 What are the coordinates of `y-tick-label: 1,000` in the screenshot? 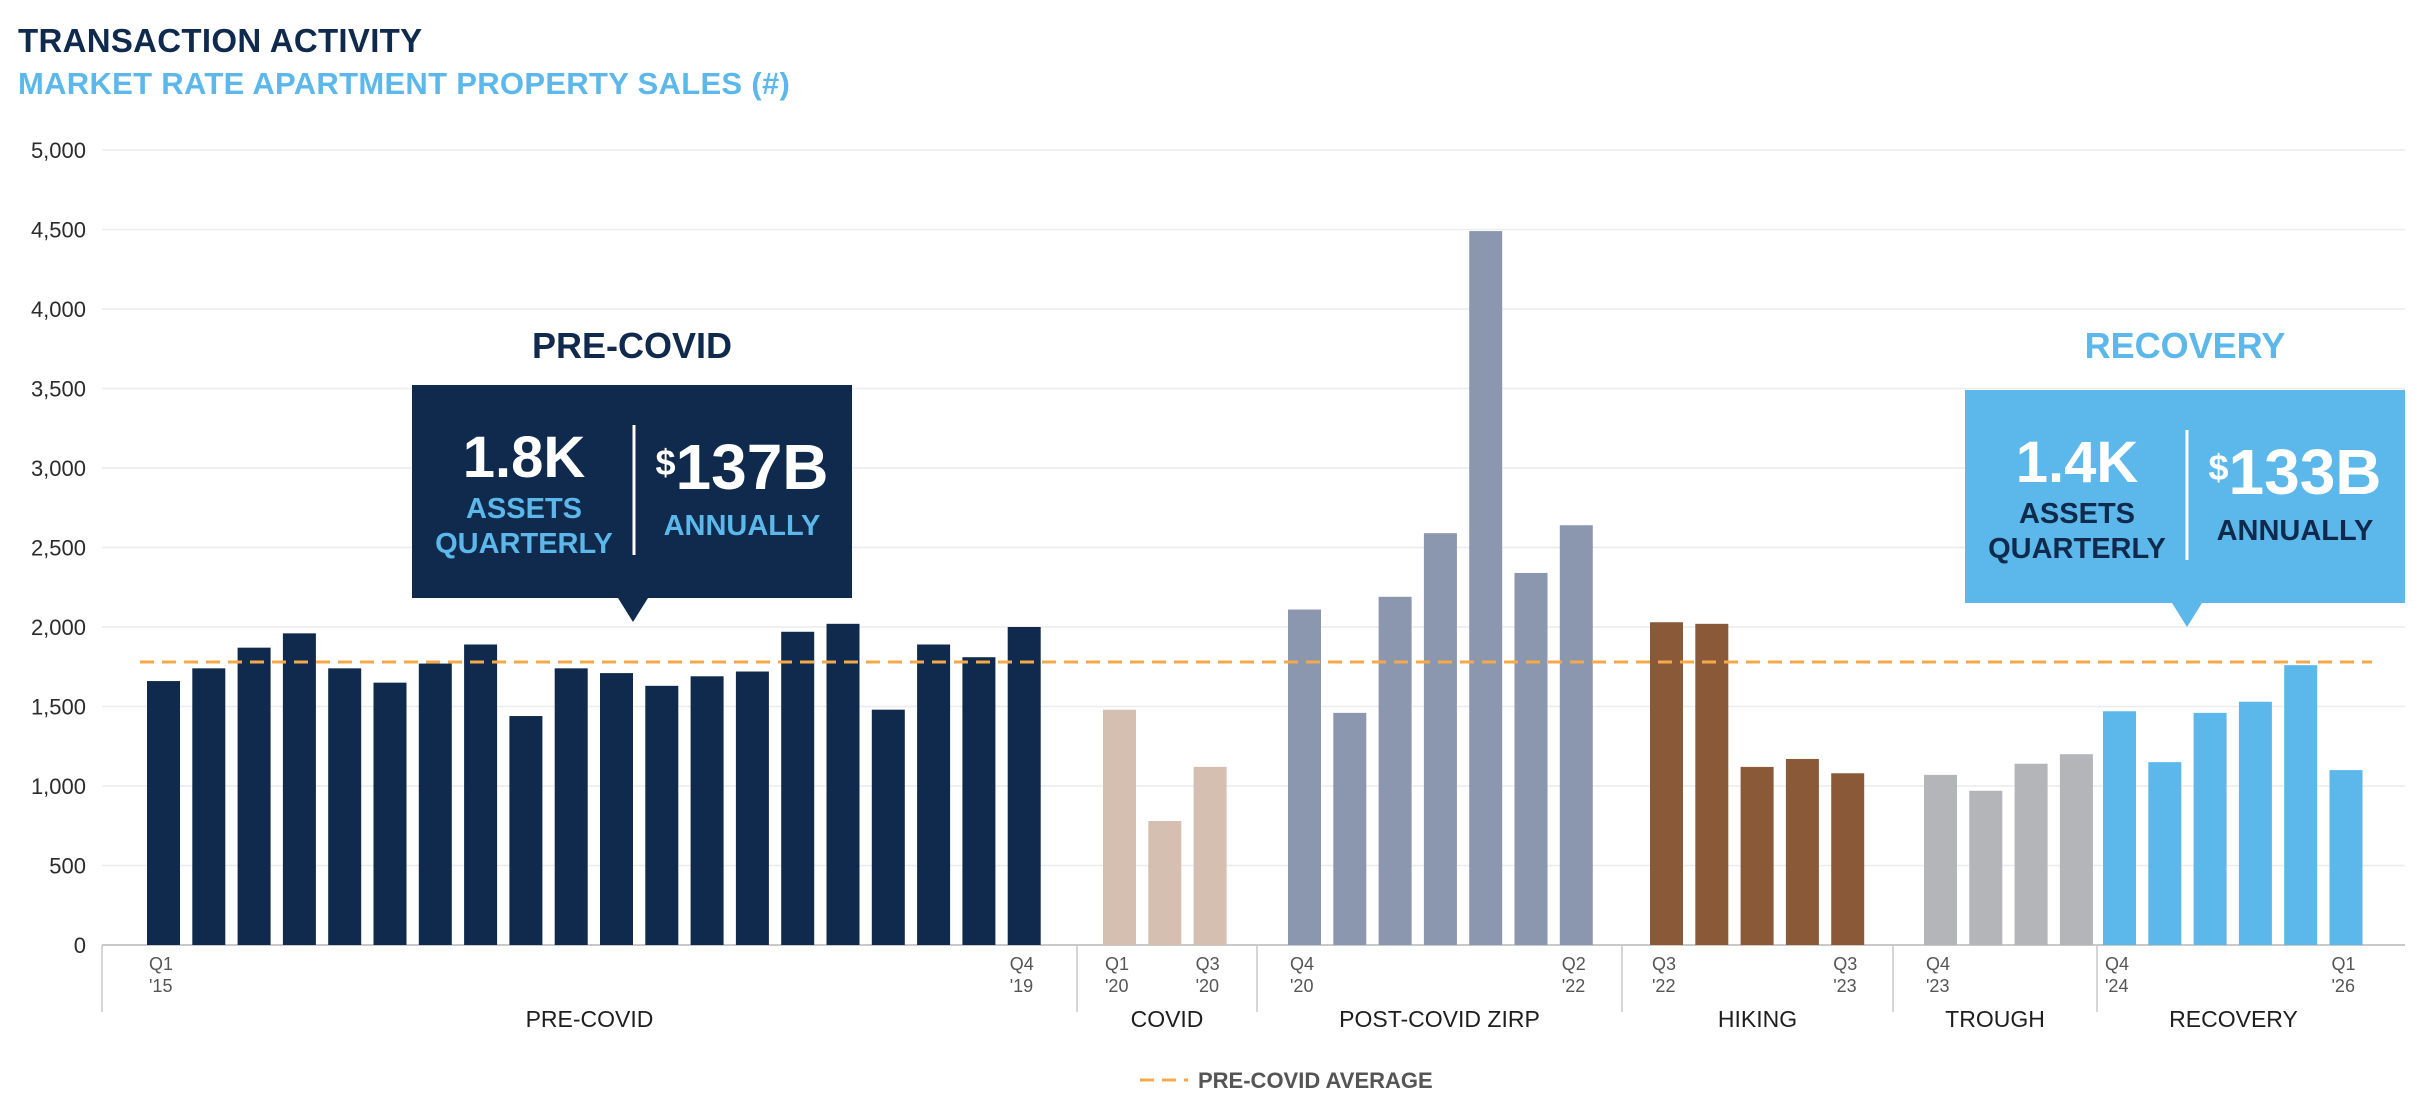 It's located at (58, 786).